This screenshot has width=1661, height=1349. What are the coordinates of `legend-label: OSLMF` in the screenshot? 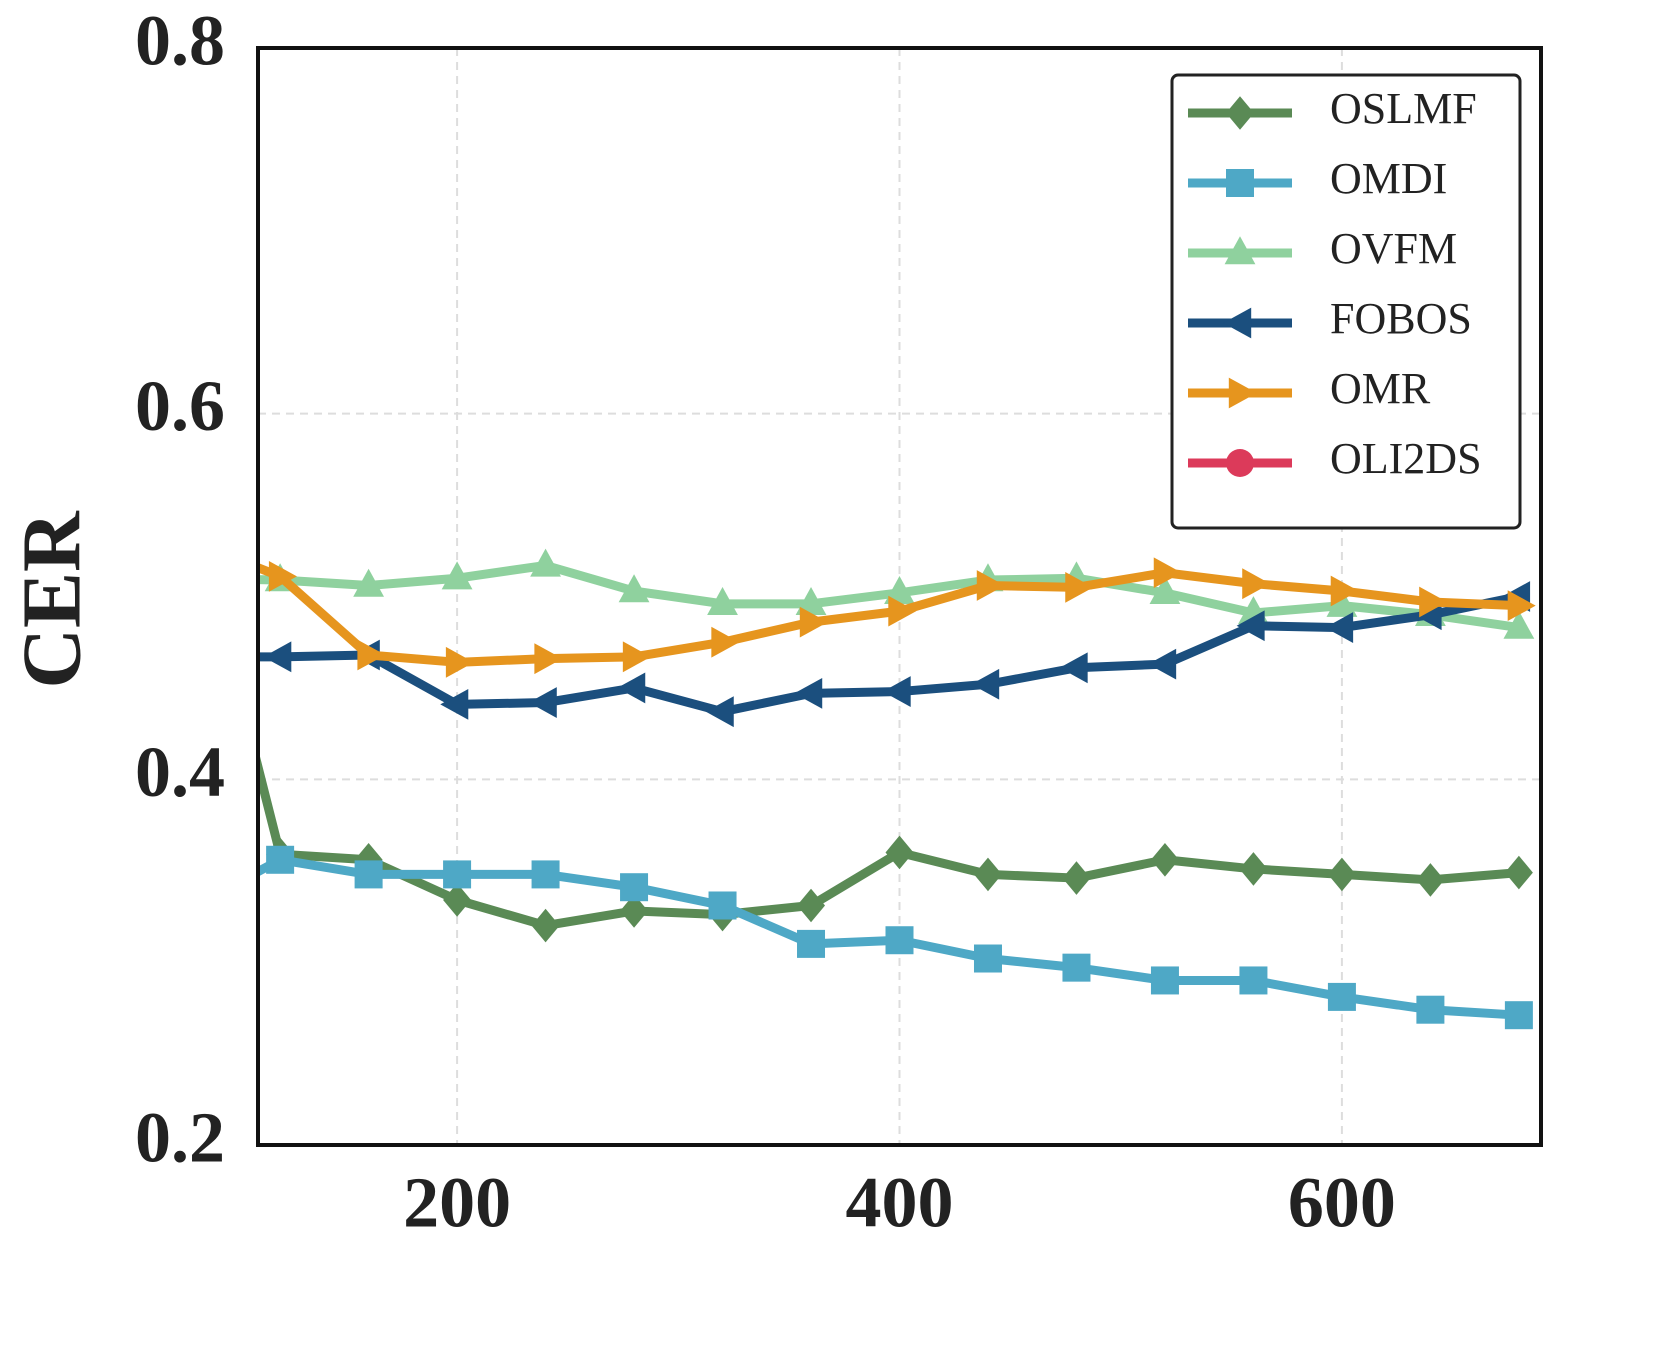 It's located at (1403, 108).